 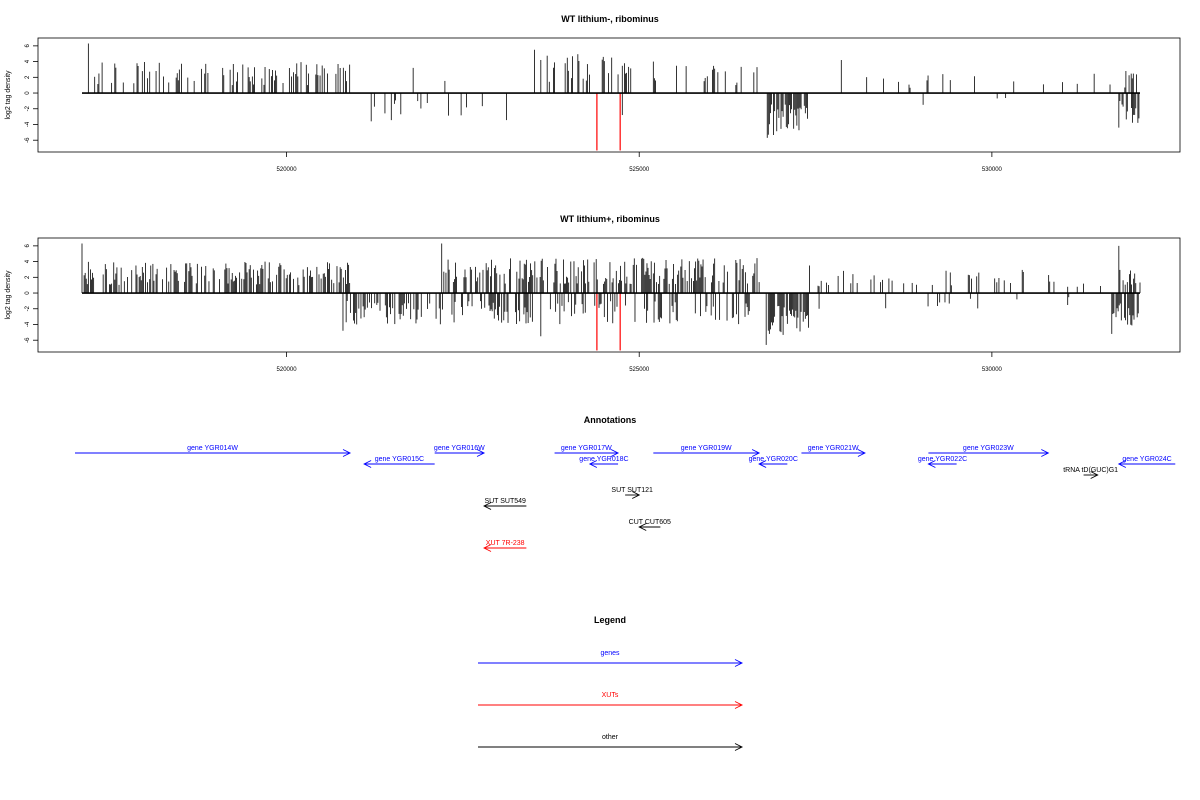 I want to click on feature-label: SUT SUT549, so click(x=505, y=501).